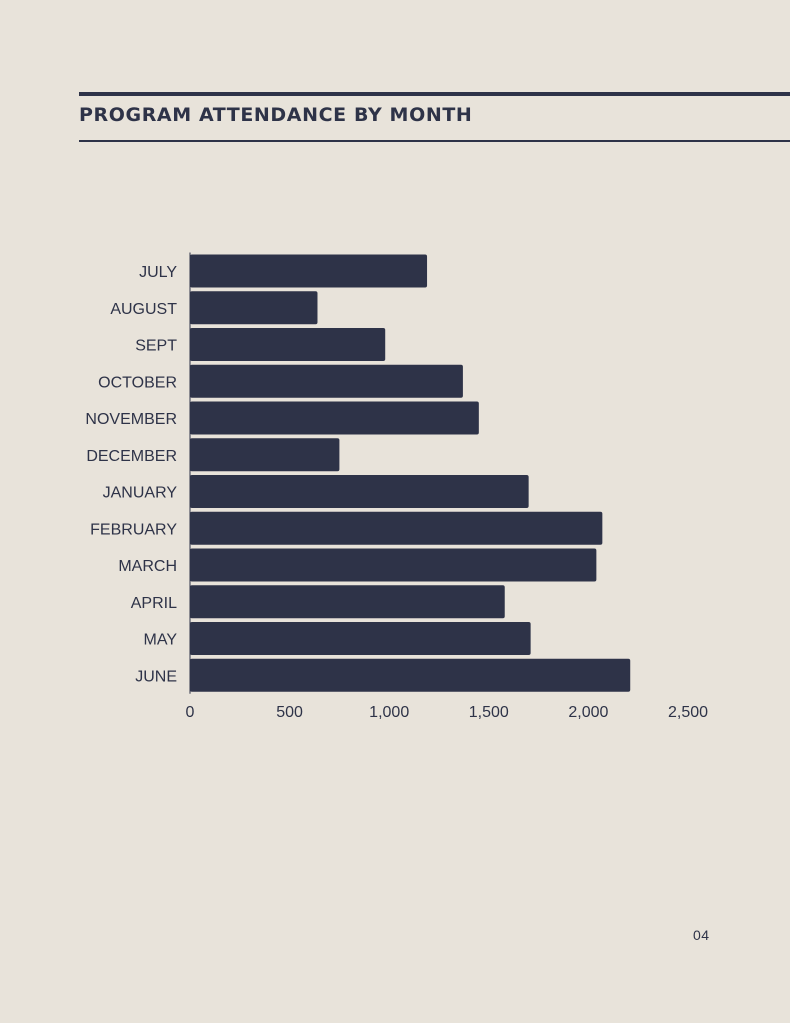  I want to click on bar-november, so click(334, 418).